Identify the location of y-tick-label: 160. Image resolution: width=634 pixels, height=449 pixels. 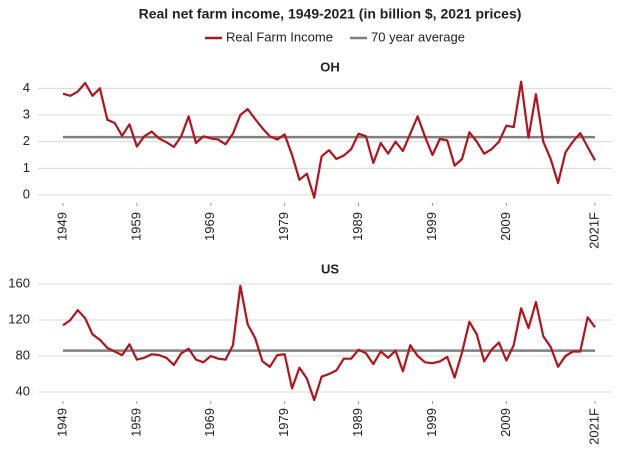
(19, 282).